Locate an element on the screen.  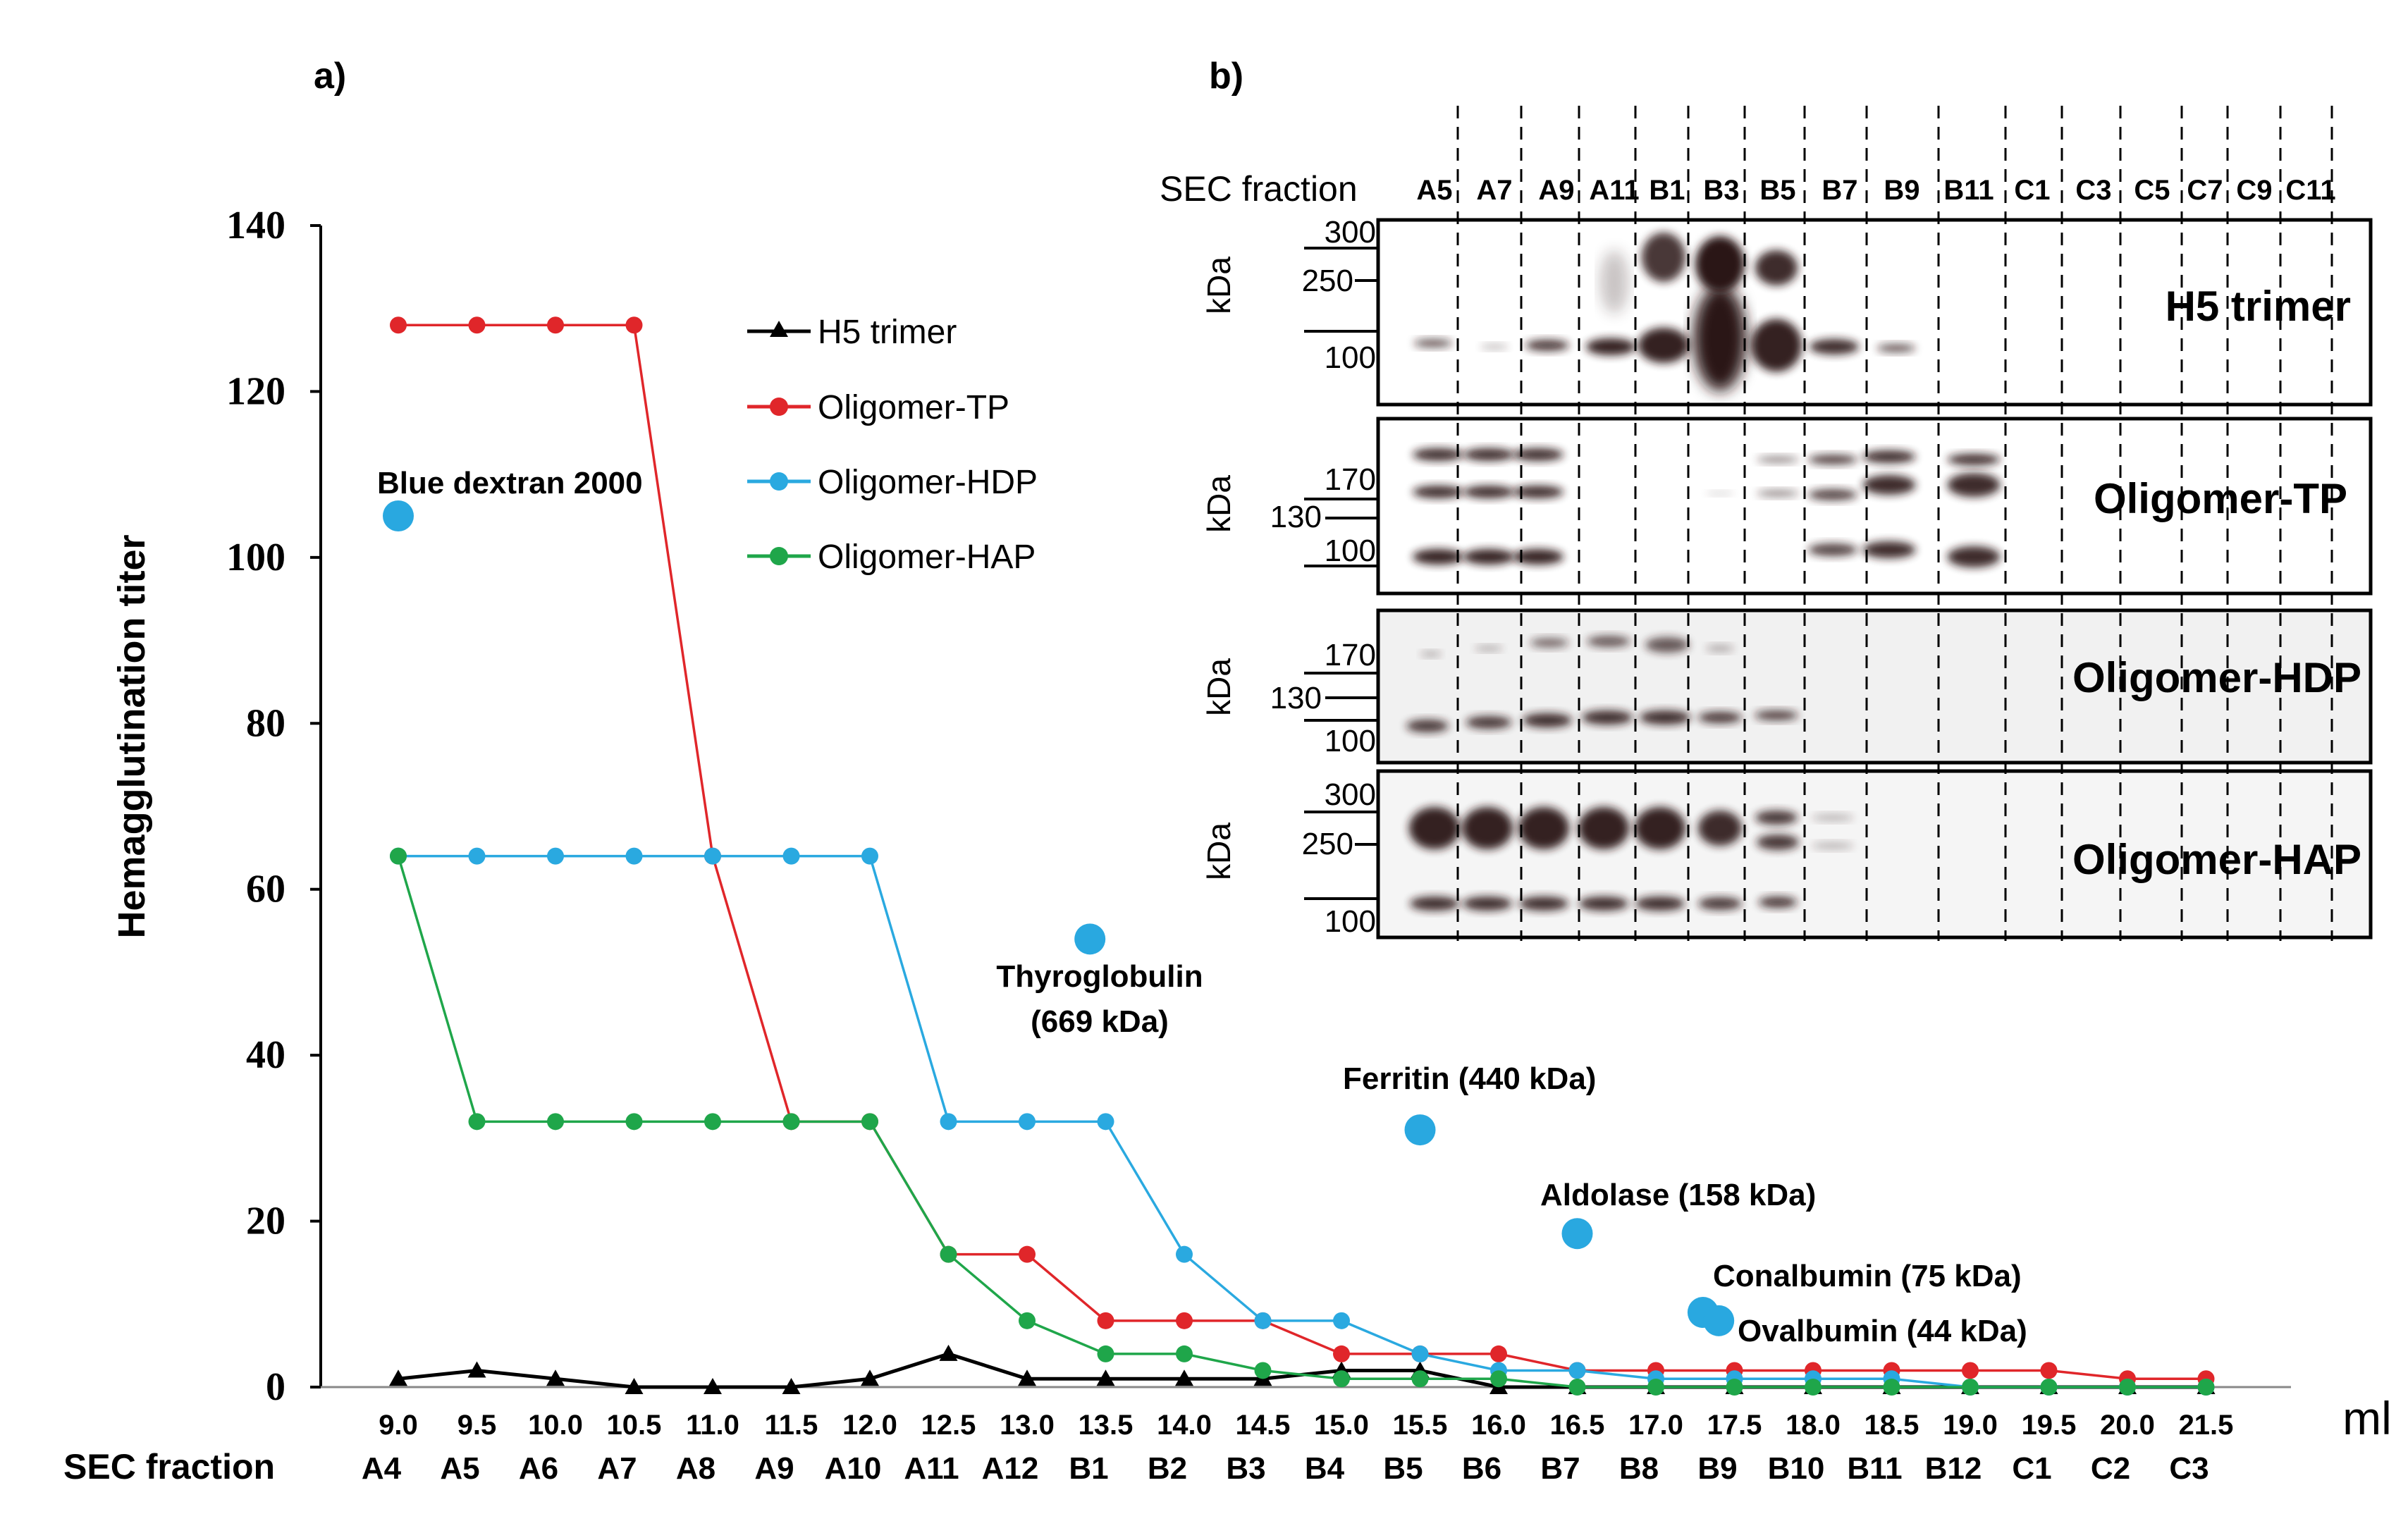
blot-oligomer-hdp is located at coordinates (1874, 686).